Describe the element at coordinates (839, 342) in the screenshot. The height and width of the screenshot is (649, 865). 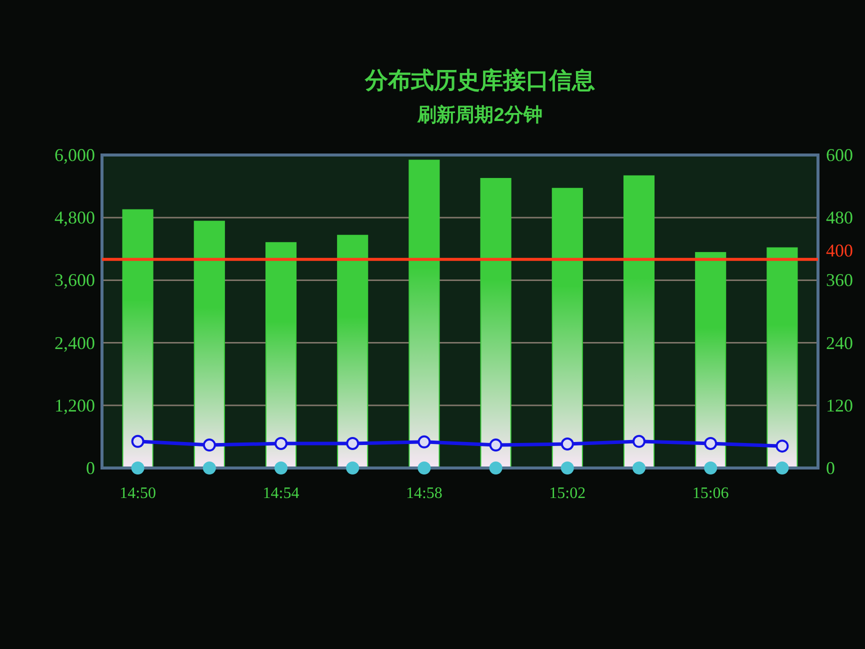
I see `y2-tick-label: 240` at that location.